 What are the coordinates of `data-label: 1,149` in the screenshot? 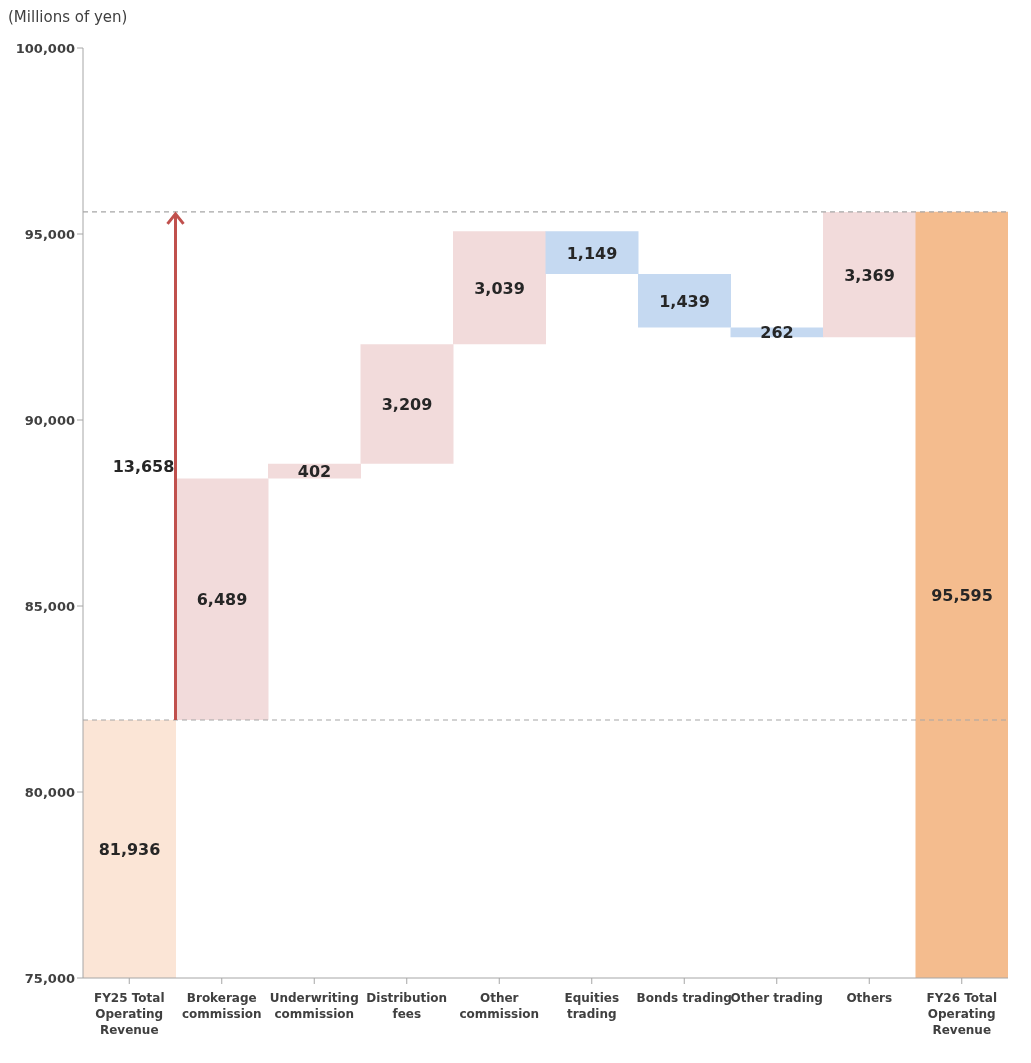 It's located at (592, 253).